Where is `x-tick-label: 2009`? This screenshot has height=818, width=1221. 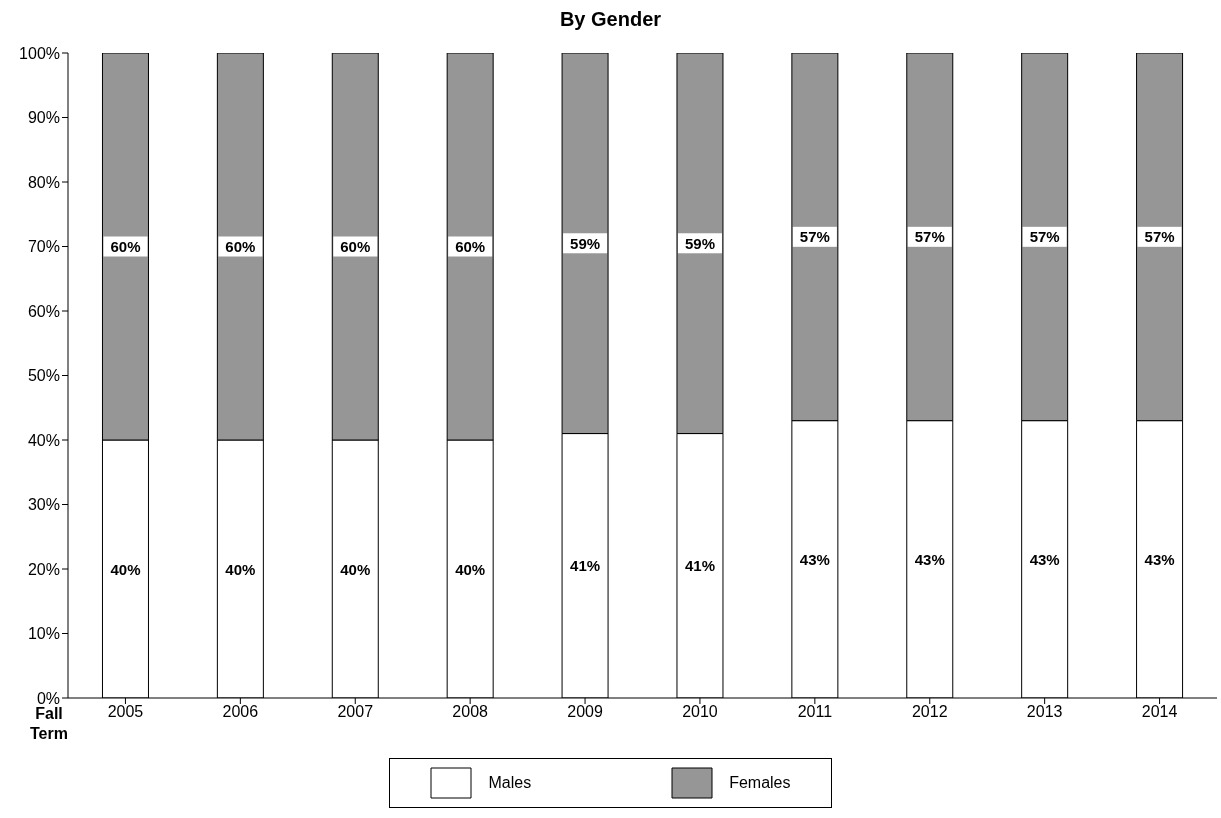
x-tick-label: 2009 is located at coordinates (585, 712).